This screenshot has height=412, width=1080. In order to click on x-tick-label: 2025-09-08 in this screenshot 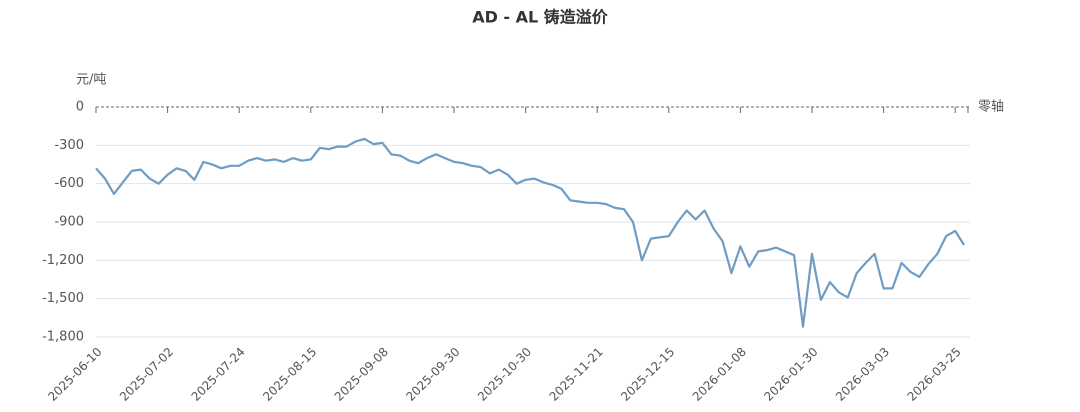, I will do `click(361, 374)`.